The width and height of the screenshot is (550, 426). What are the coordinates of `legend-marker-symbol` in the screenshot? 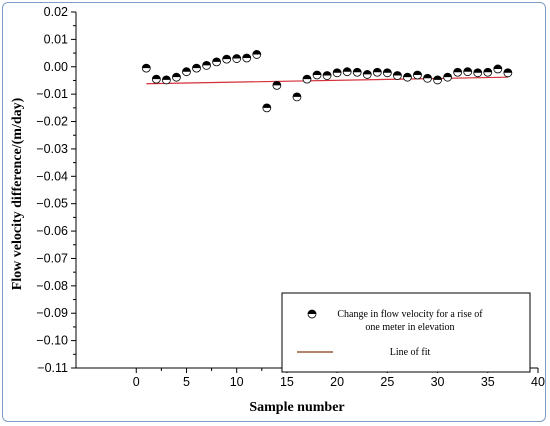 It's located at (312, 314).